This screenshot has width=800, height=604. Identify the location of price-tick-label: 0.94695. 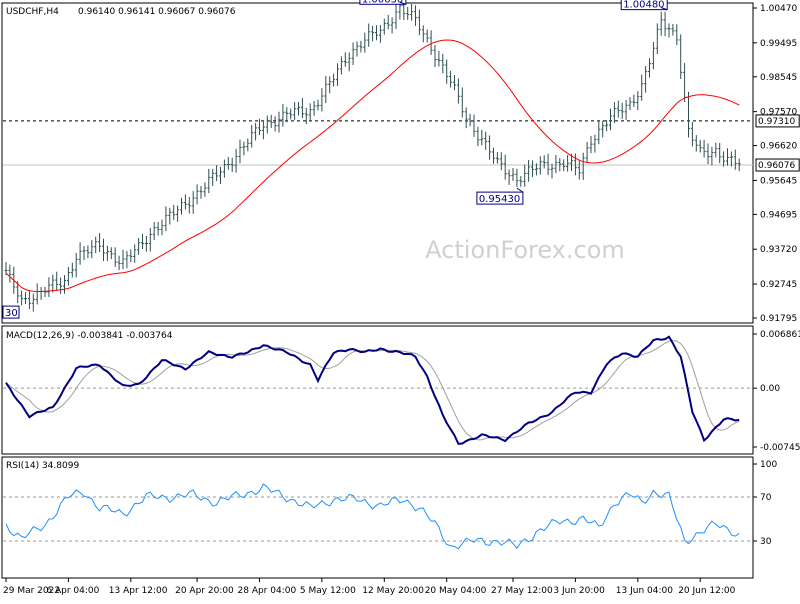
(778, 215).